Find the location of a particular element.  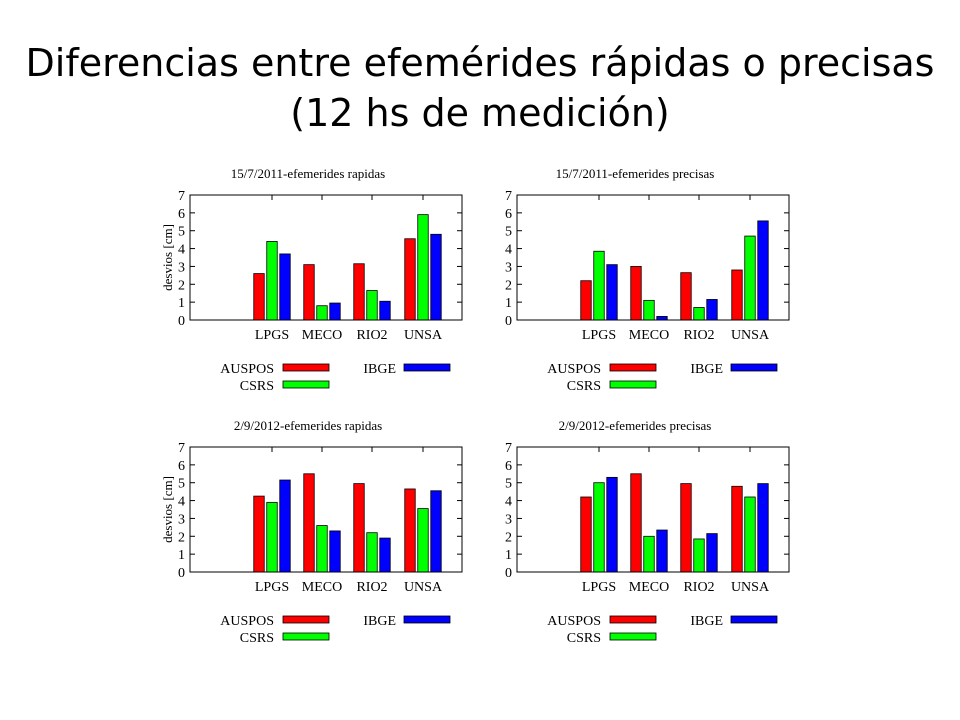

x-tick-label: MECO is located at coordinates (649, 335).